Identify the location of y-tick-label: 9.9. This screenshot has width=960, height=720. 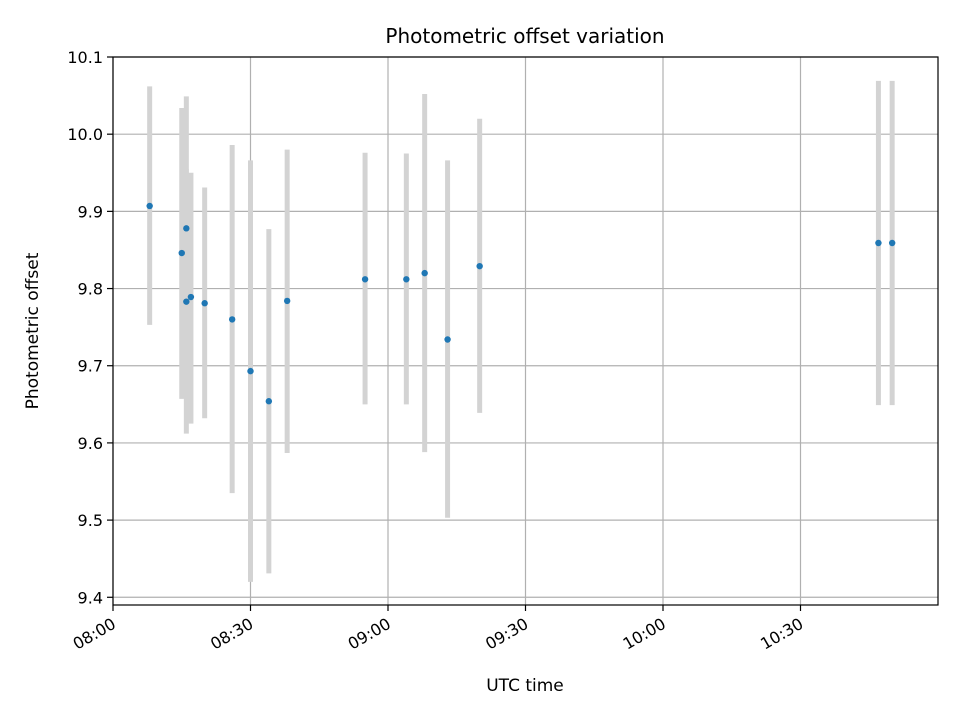
(90, 211).